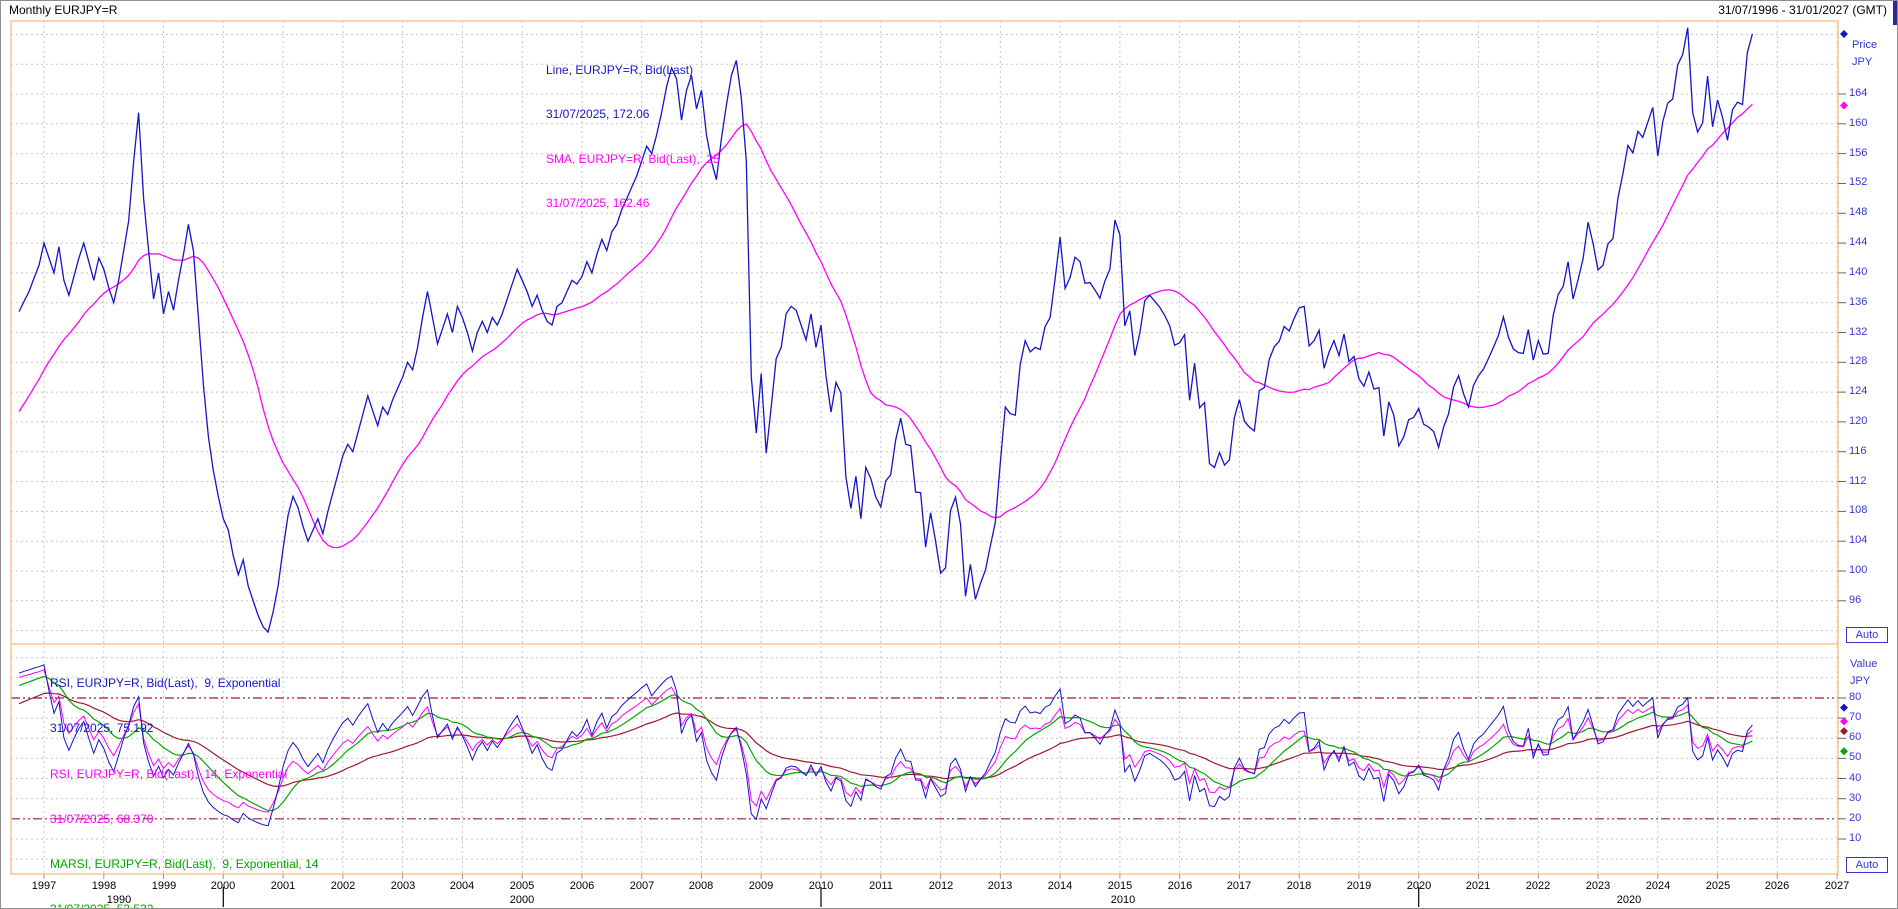 The image size is (1898, 909). What do you see at coordinates (1867, 865) in the screenshot?
I see `value-axis-auto-button: Auto` at bounding box center [1867, 865].